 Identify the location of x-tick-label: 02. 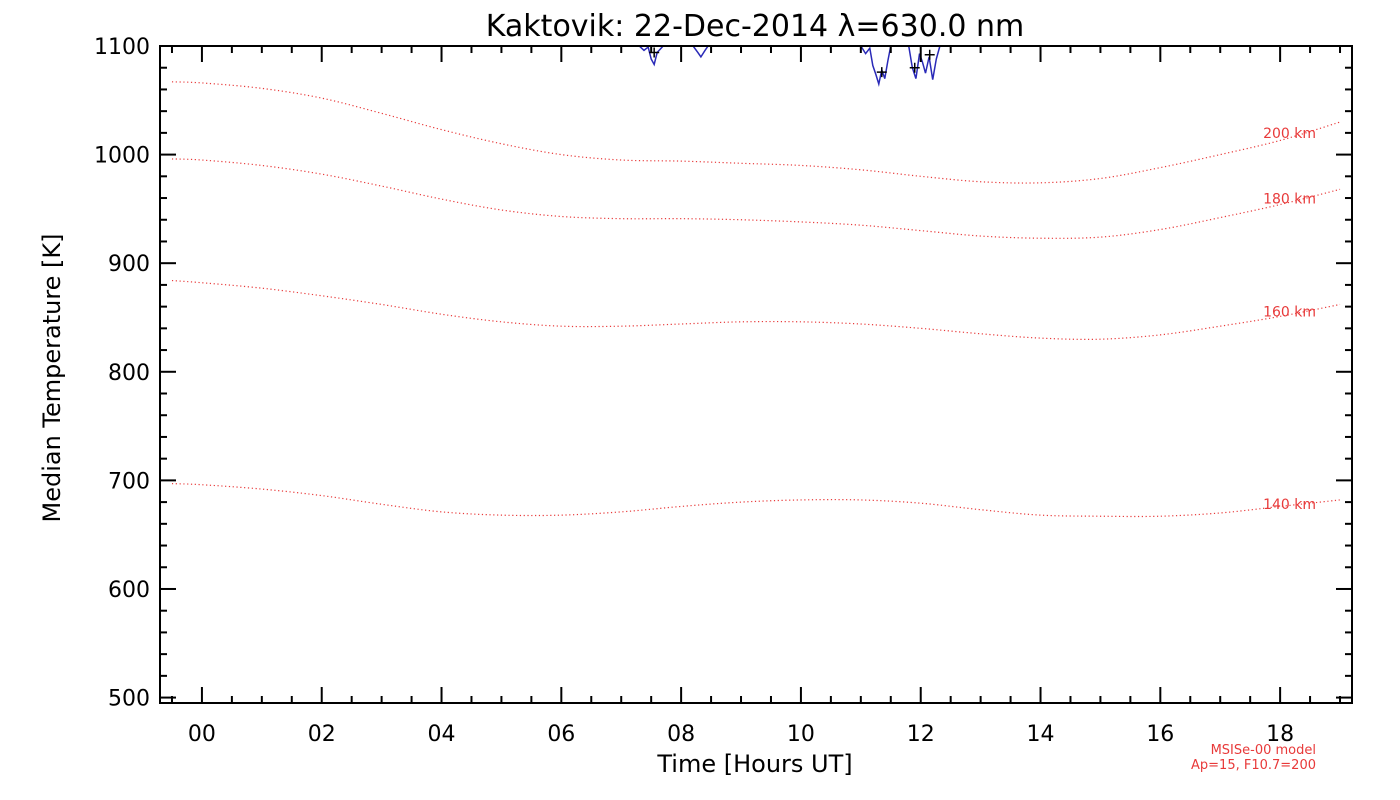
(322, 734).